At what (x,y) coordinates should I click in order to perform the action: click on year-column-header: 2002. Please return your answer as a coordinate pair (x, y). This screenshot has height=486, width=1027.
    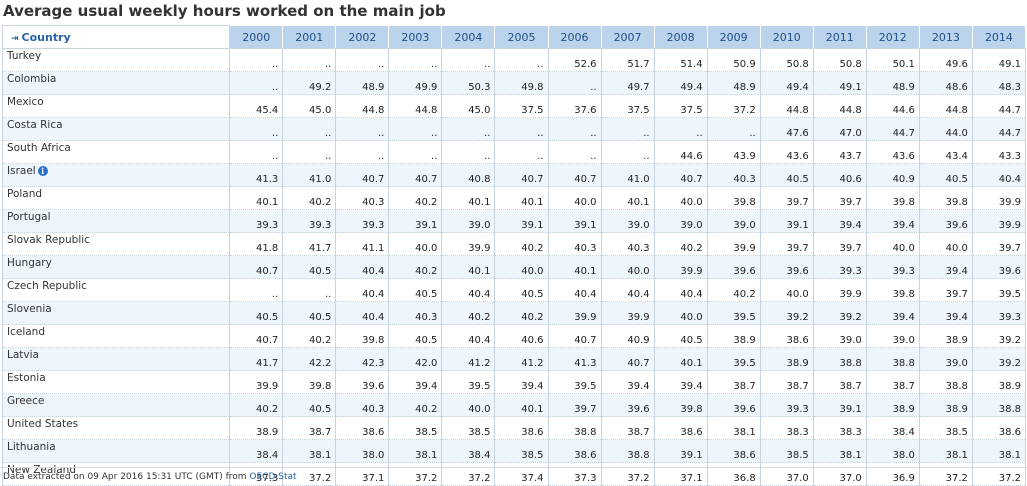
    Looking at the image, I should click on (362, 37).